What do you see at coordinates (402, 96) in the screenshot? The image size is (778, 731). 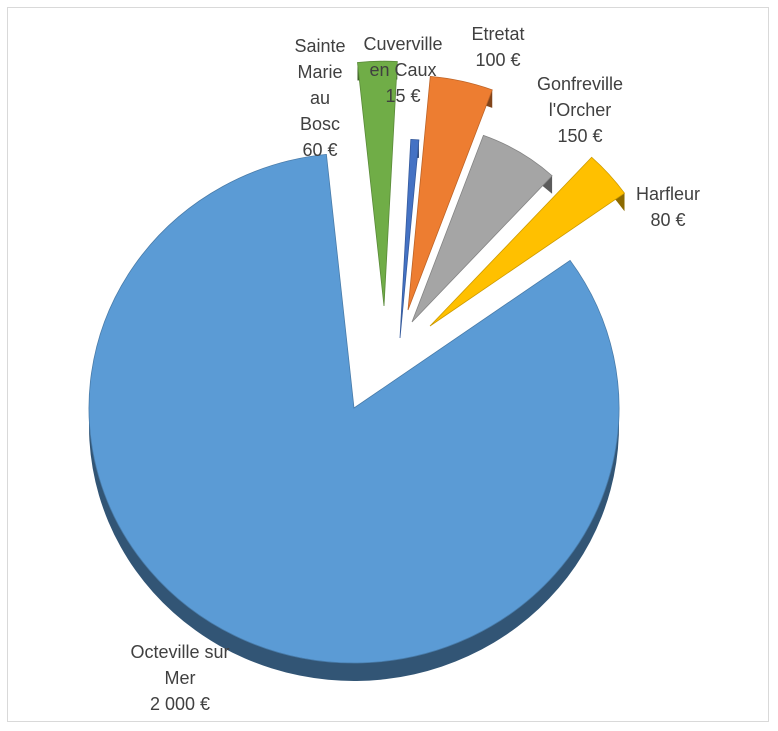 I see `slice-label-line: 15 €` at bounding box center [402, 96].